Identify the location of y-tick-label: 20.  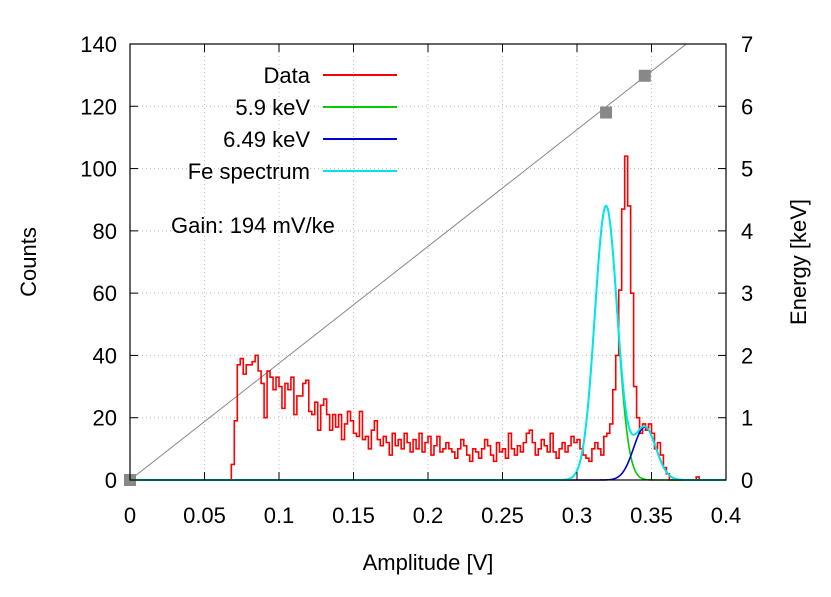
(105, 418).